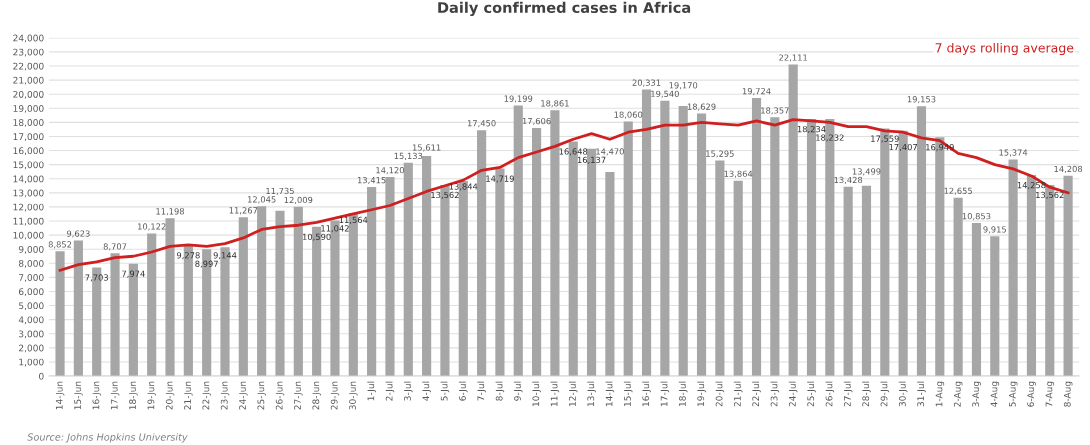  I want to click on x-tick-label: 31-Jul, so click(921, 394).